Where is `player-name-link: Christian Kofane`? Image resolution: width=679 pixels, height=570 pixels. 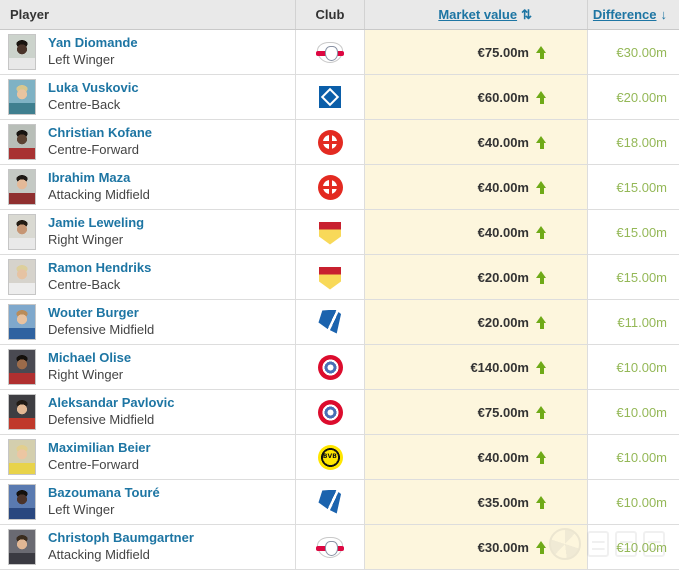 player-name-link: Christian Kofane is located at coordinates (100, 133).